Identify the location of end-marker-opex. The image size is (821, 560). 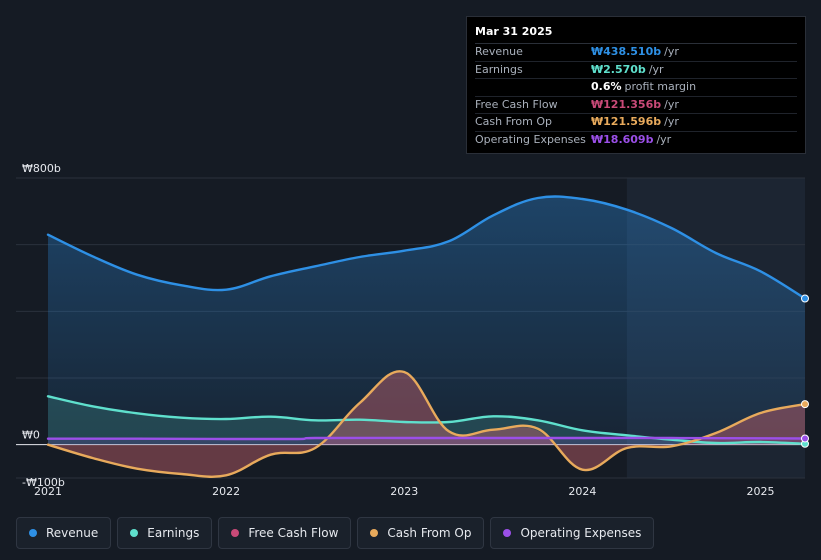
(805, 438).